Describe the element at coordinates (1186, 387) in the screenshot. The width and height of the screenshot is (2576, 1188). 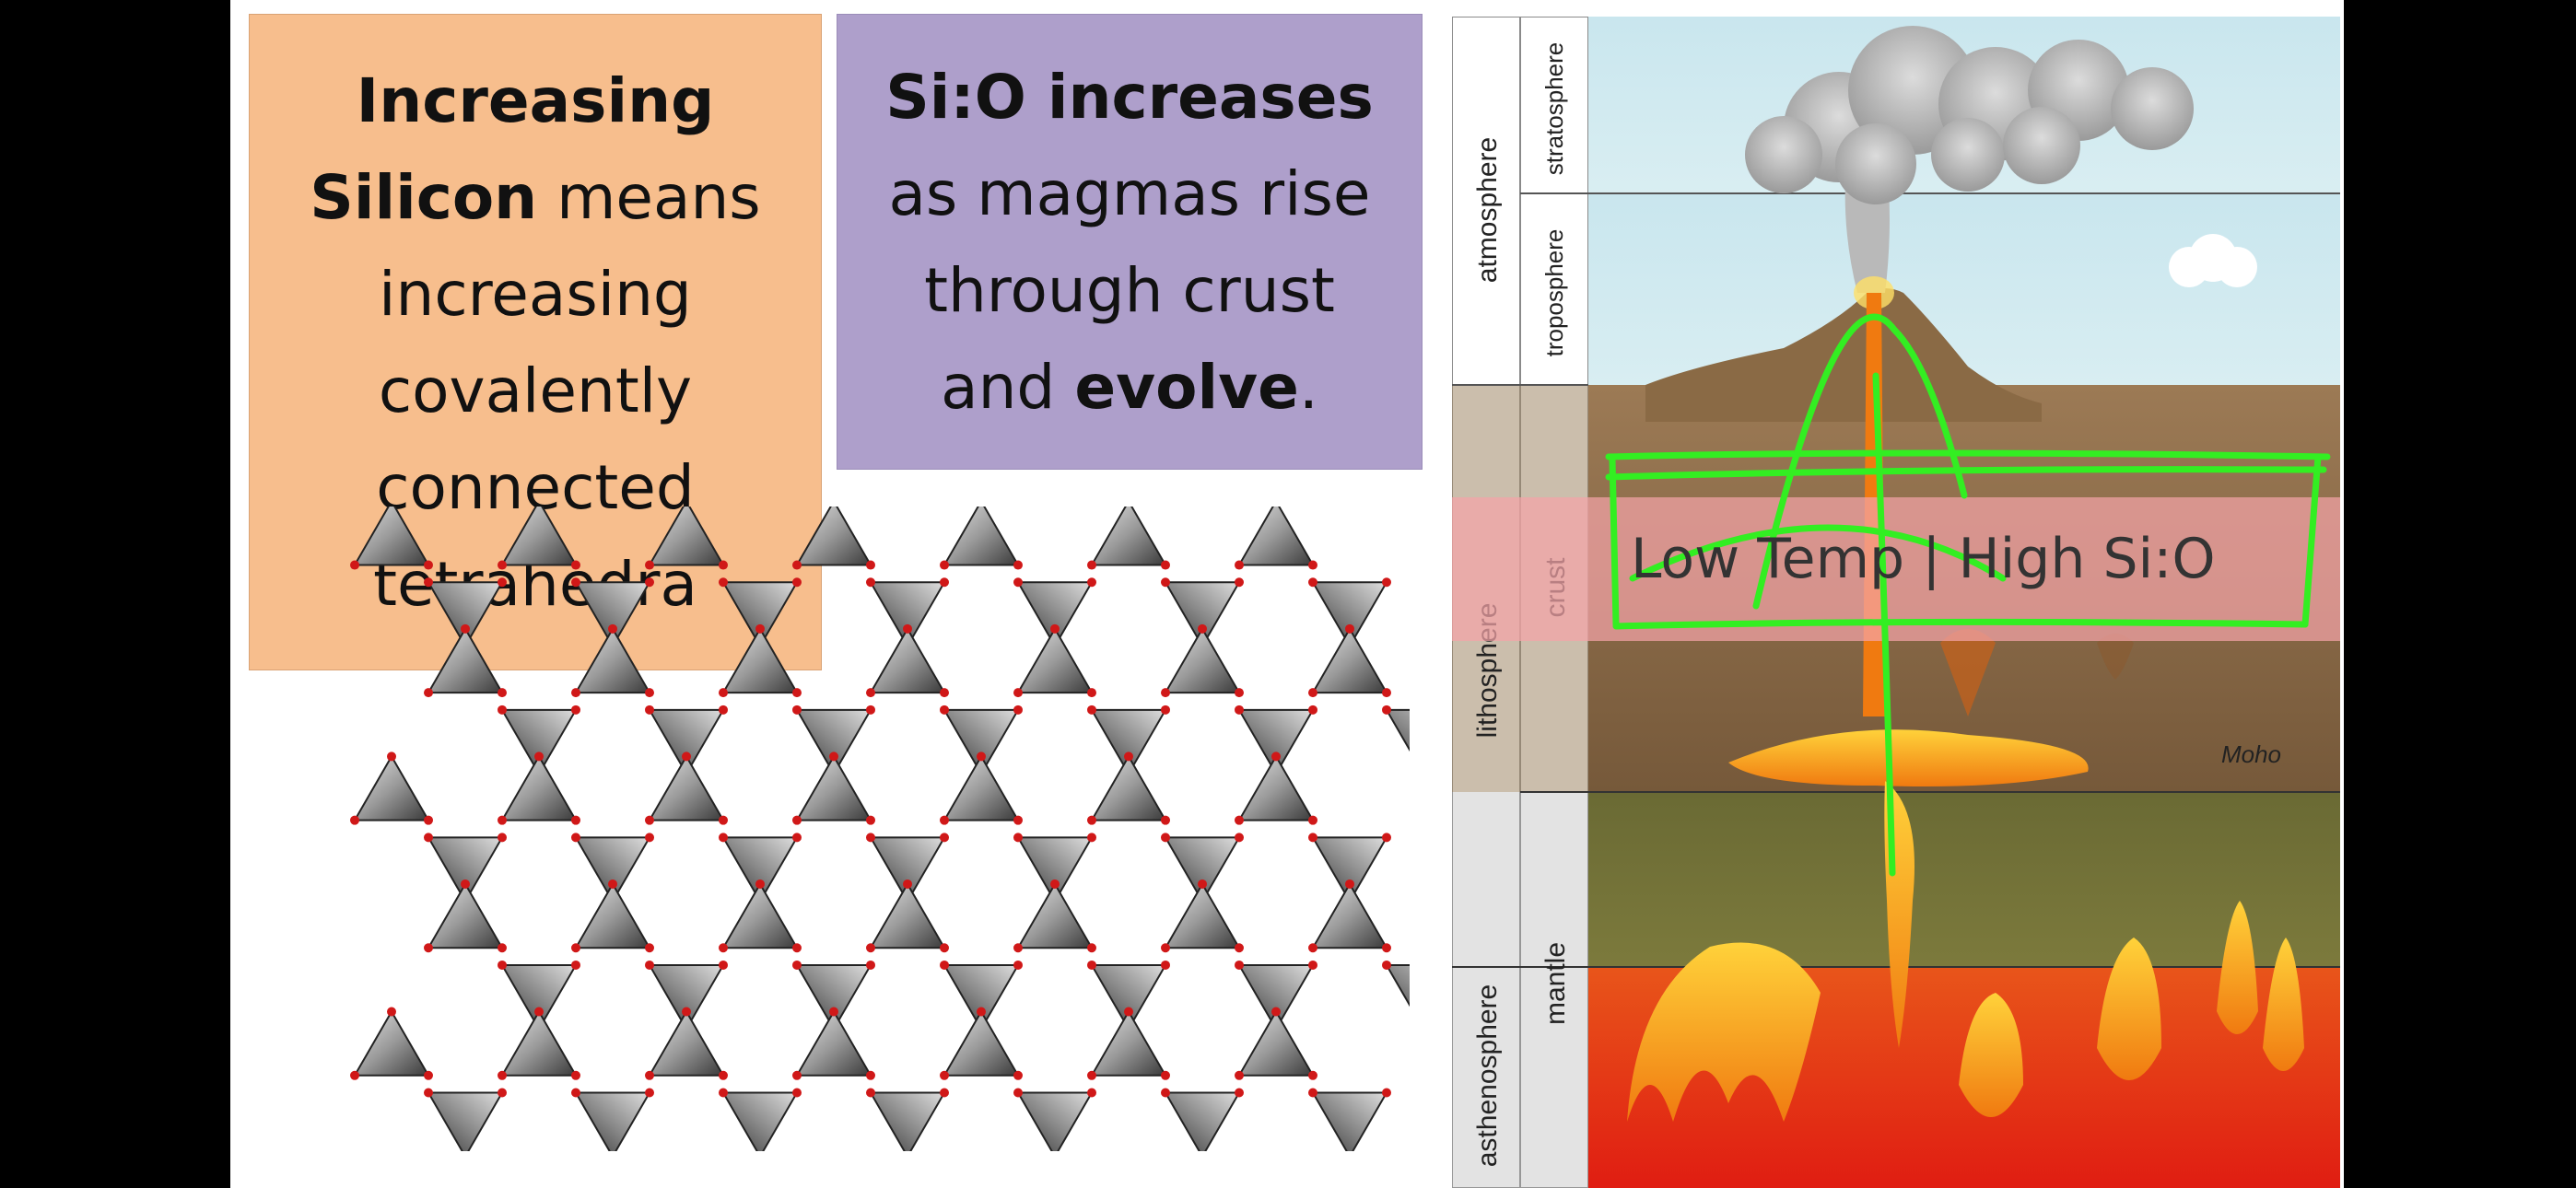
I see `sio-line-4-bold: evolve` at that location.